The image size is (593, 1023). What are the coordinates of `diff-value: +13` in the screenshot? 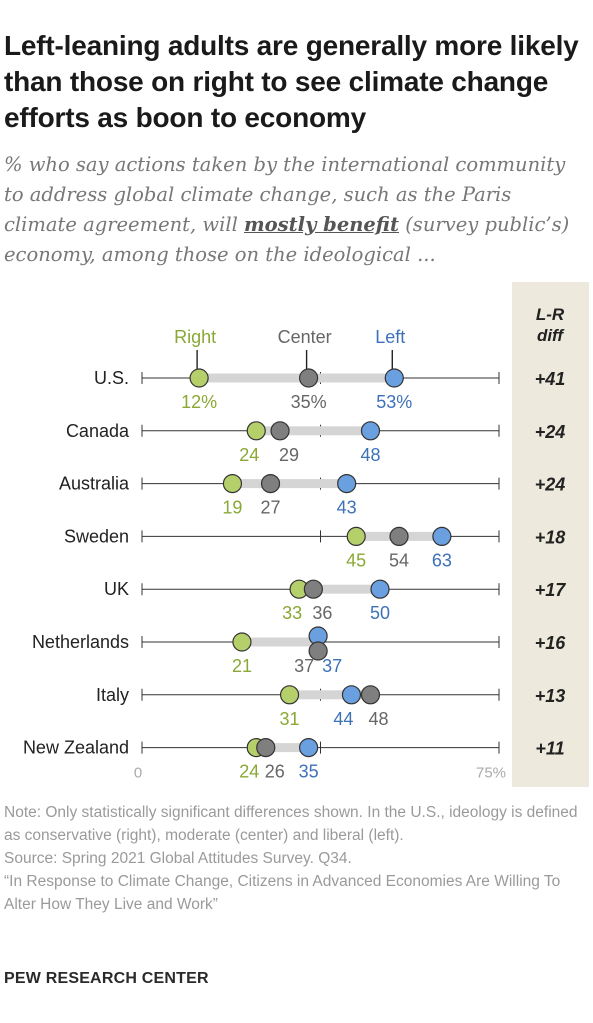 It's located at (550, 696).